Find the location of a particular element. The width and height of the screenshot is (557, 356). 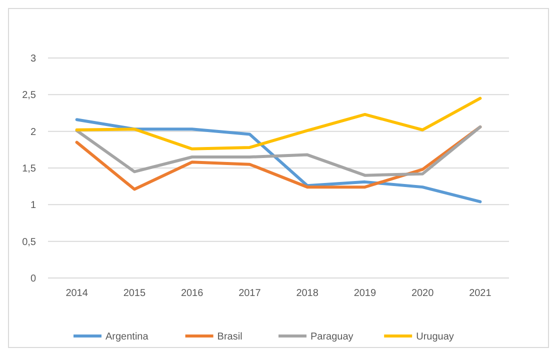

y-tick-label: 0 is located at coordinates (33, 279).